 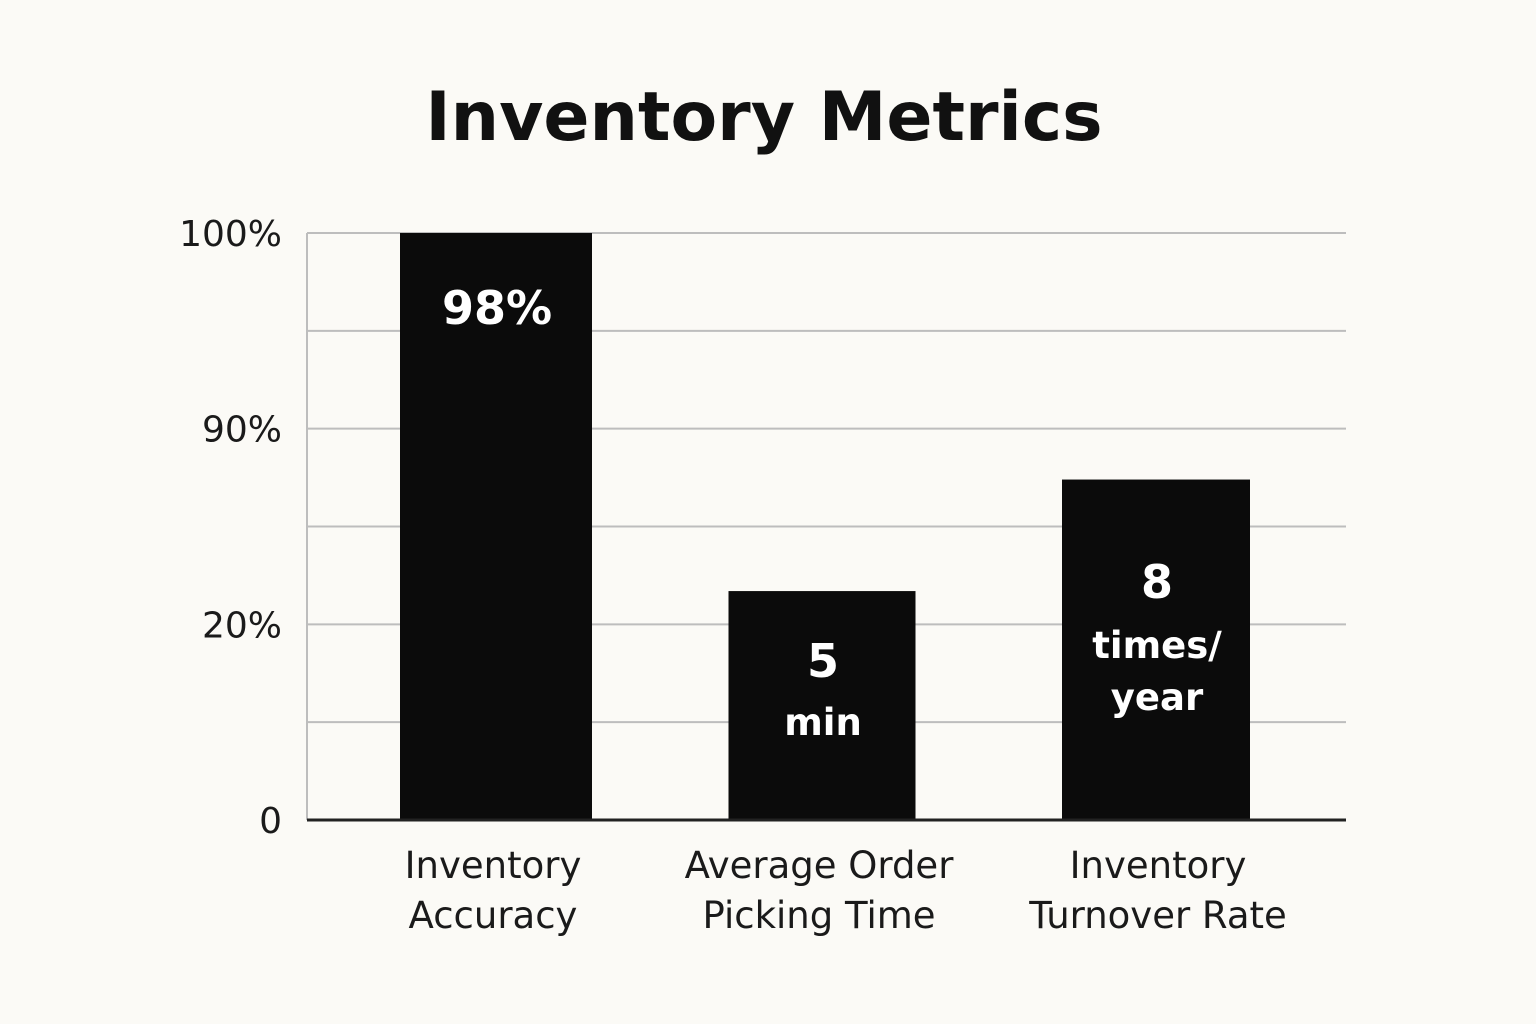 I want to click on bar-data-label: times/, so click(x=1157, y=645).